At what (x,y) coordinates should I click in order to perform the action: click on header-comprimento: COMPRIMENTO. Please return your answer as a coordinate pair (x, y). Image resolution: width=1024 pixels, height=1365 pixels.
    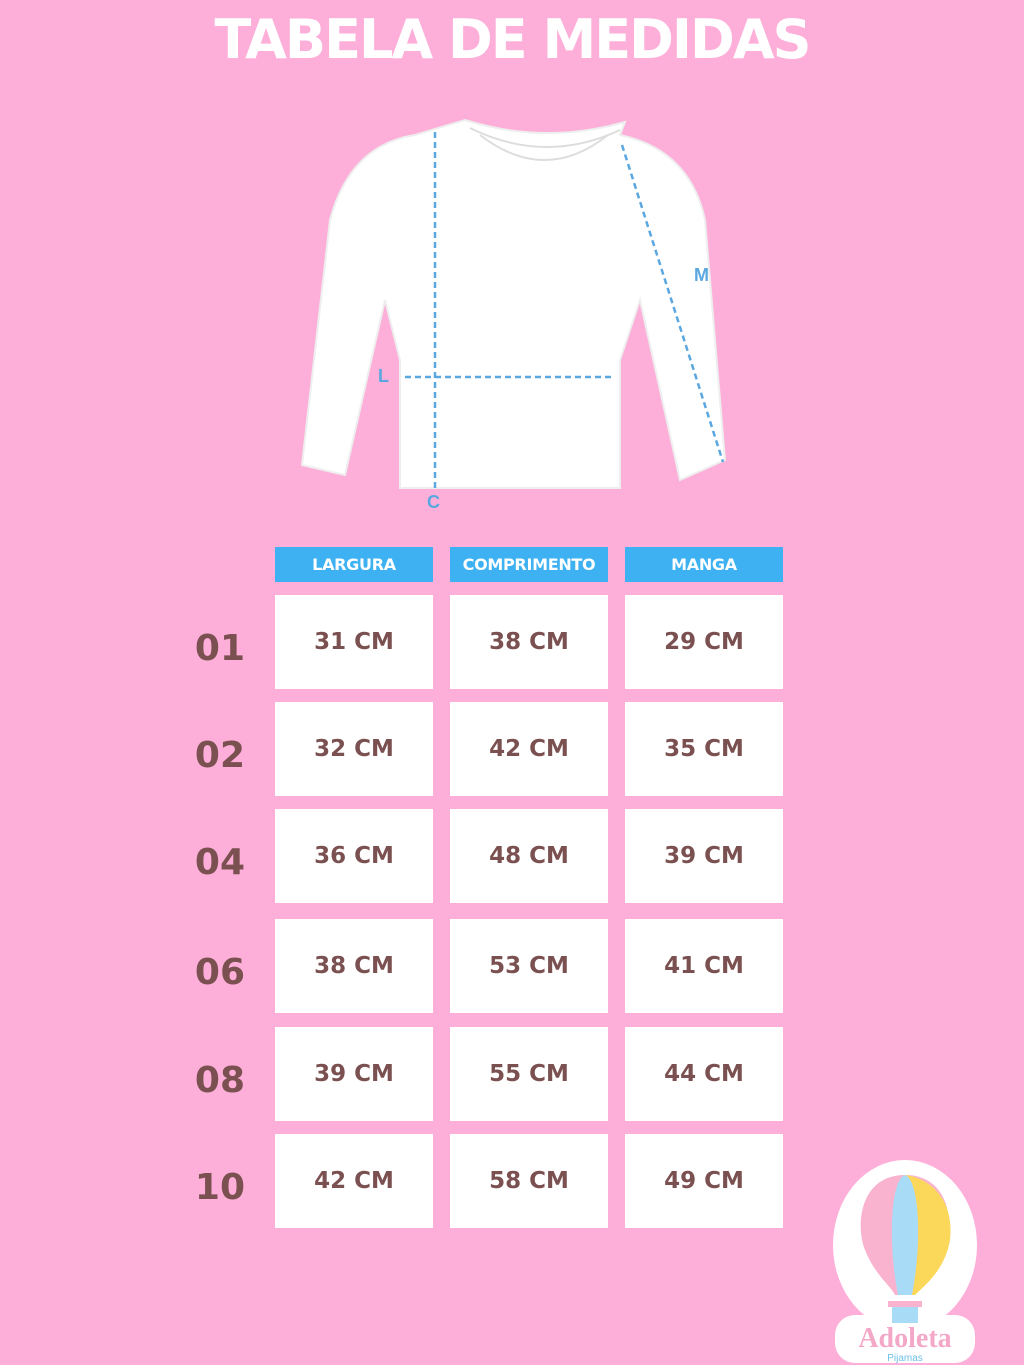
    Looking at the image, I should click on (529, 564).